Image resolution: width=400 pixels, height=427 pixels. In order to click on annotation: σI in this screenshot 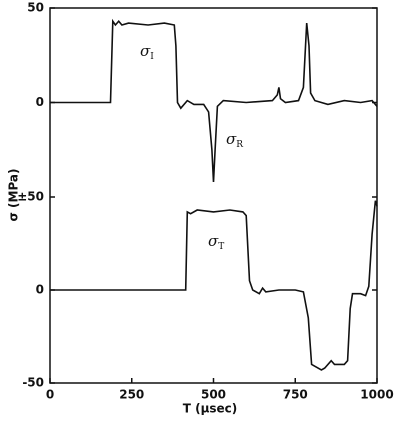, I will do `click(147, 52)`.